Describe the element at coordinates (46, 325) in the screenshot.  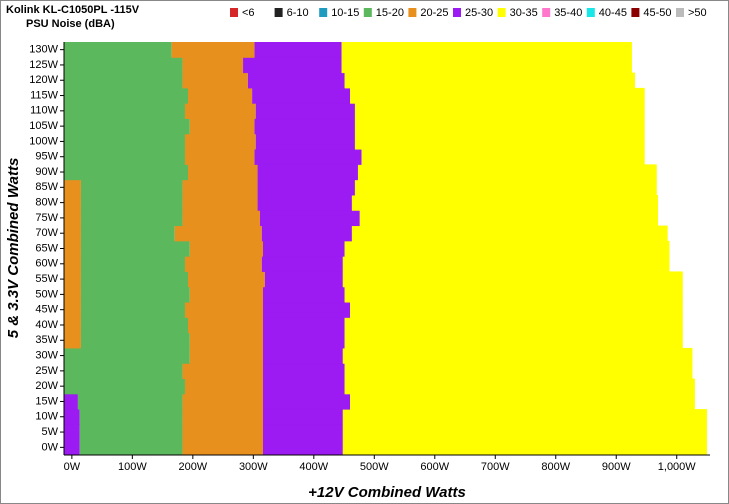
I see `y-tick-label: 40W` at that location.